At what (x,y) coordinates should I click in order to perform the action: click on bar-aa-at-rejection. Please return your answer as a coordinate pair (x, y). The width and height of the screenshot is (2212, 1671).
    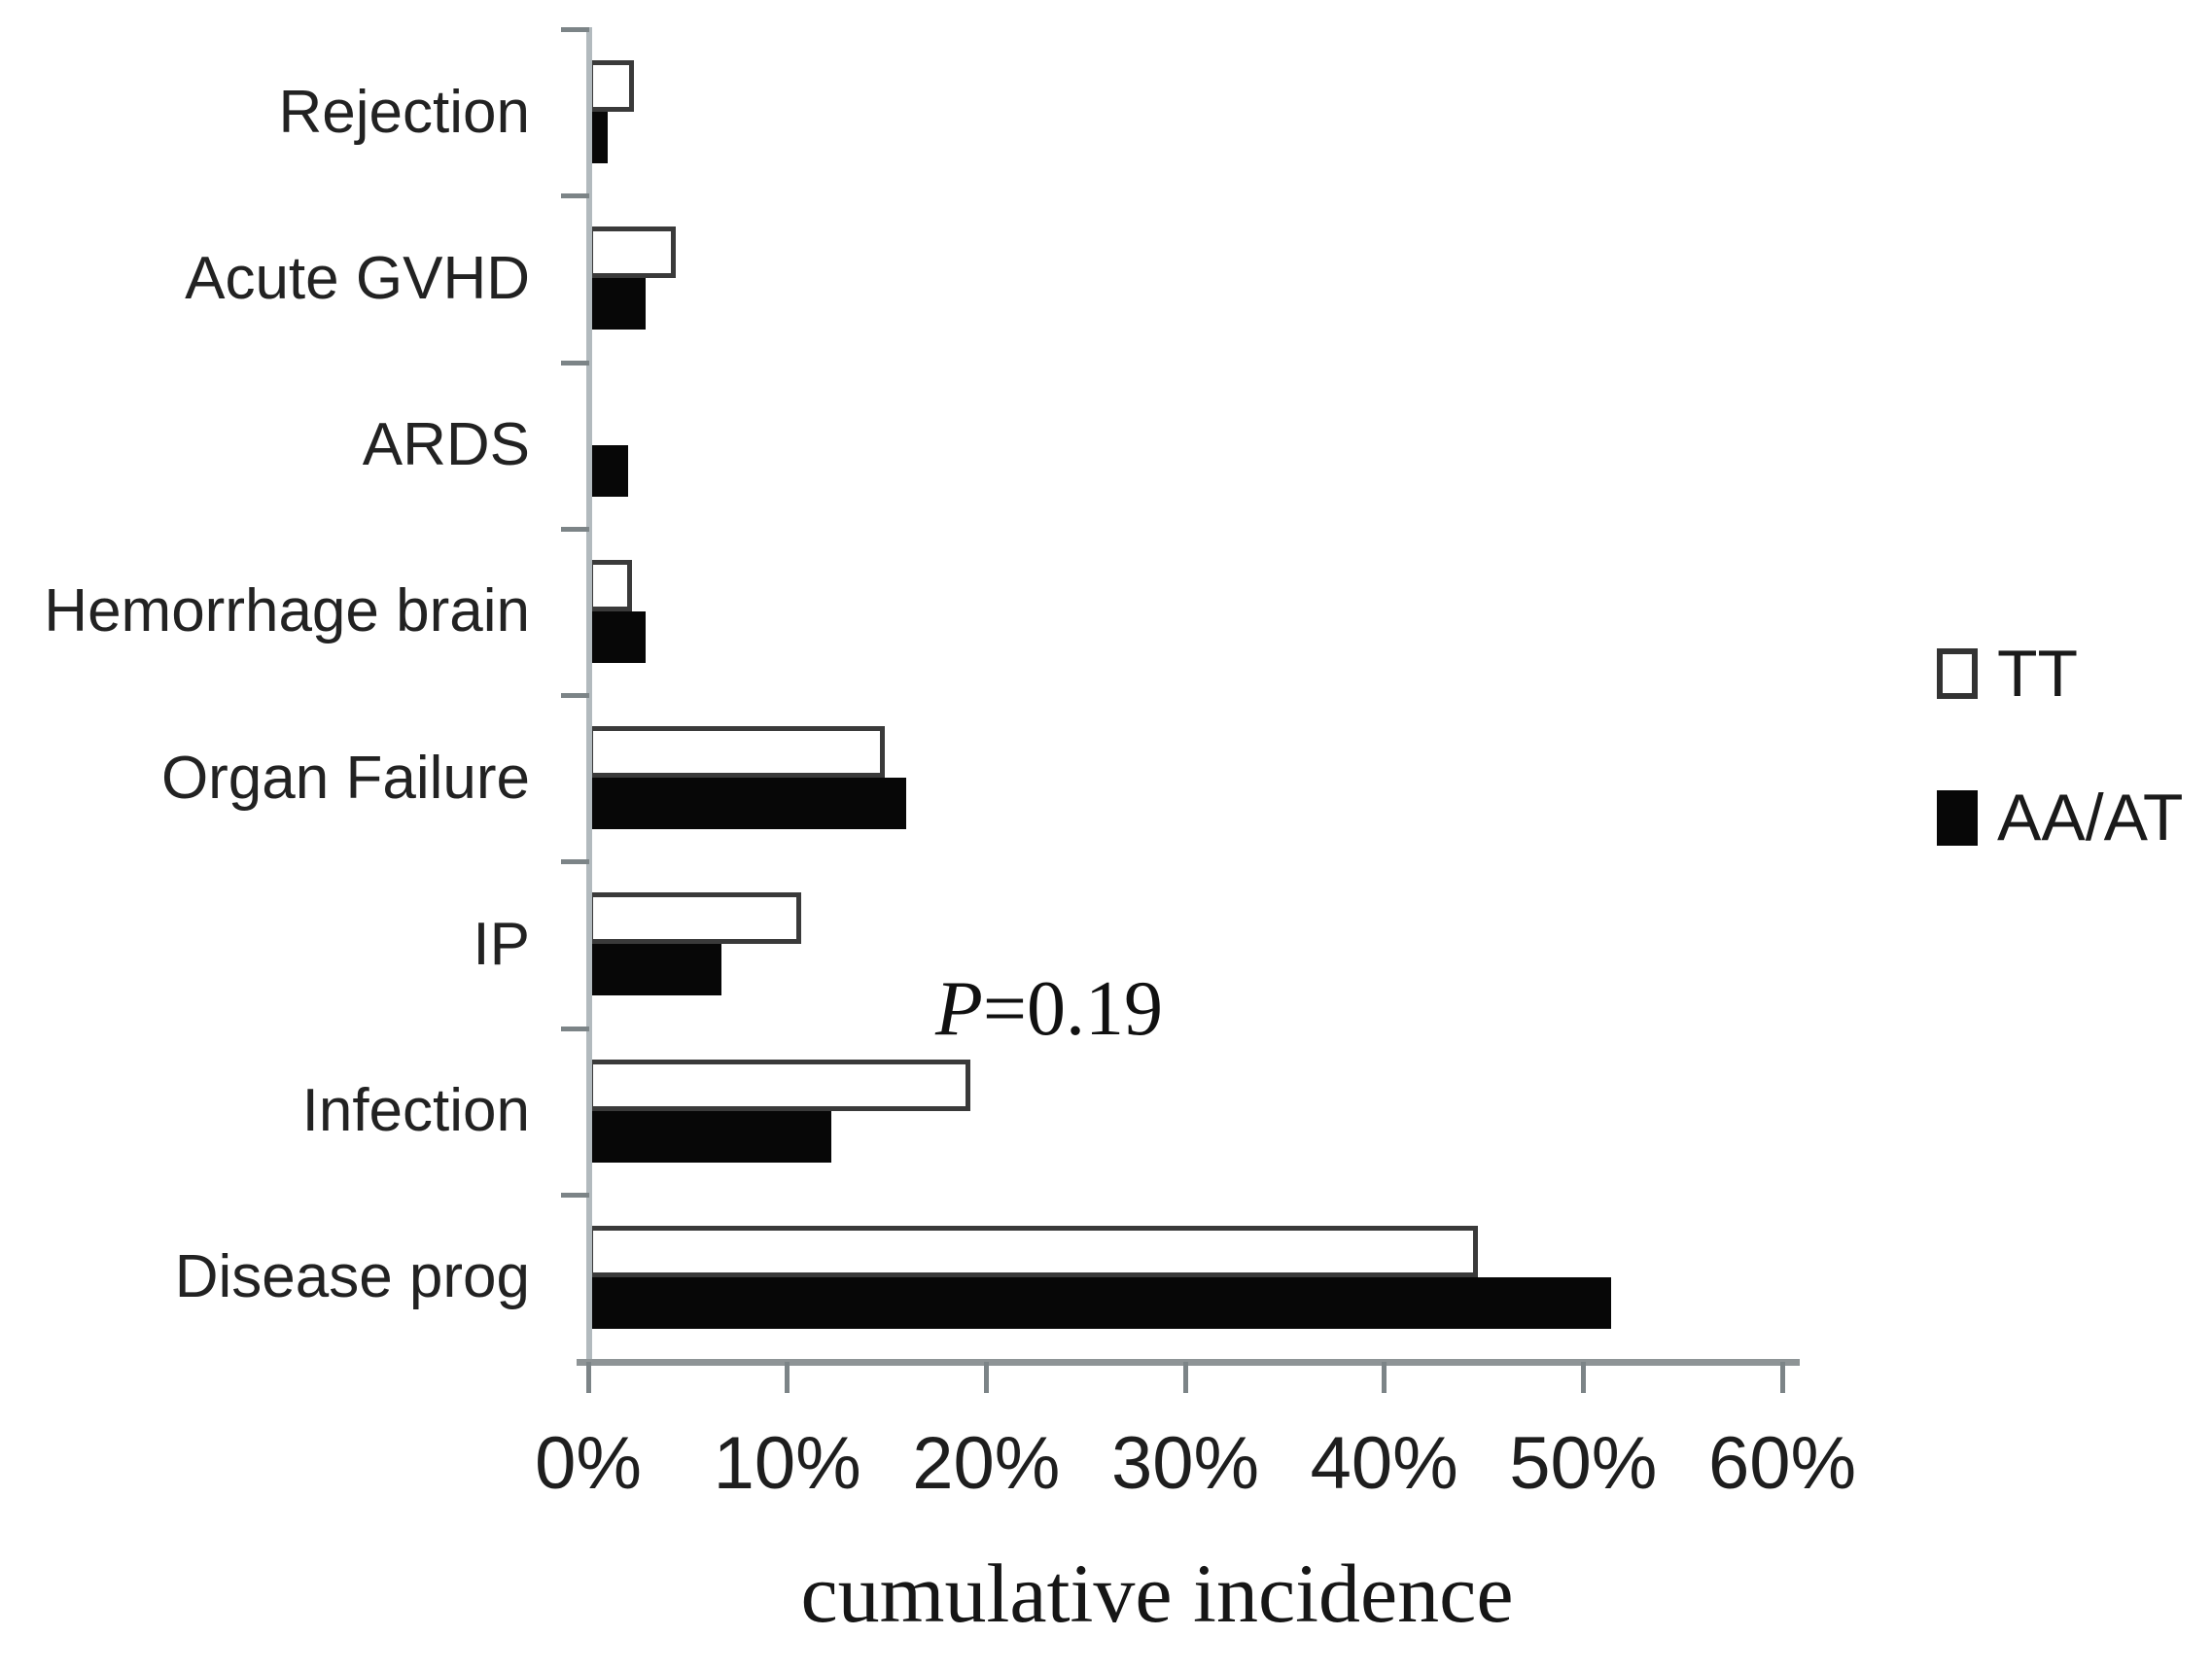
    Looking at the image, I should click on (598, 138).